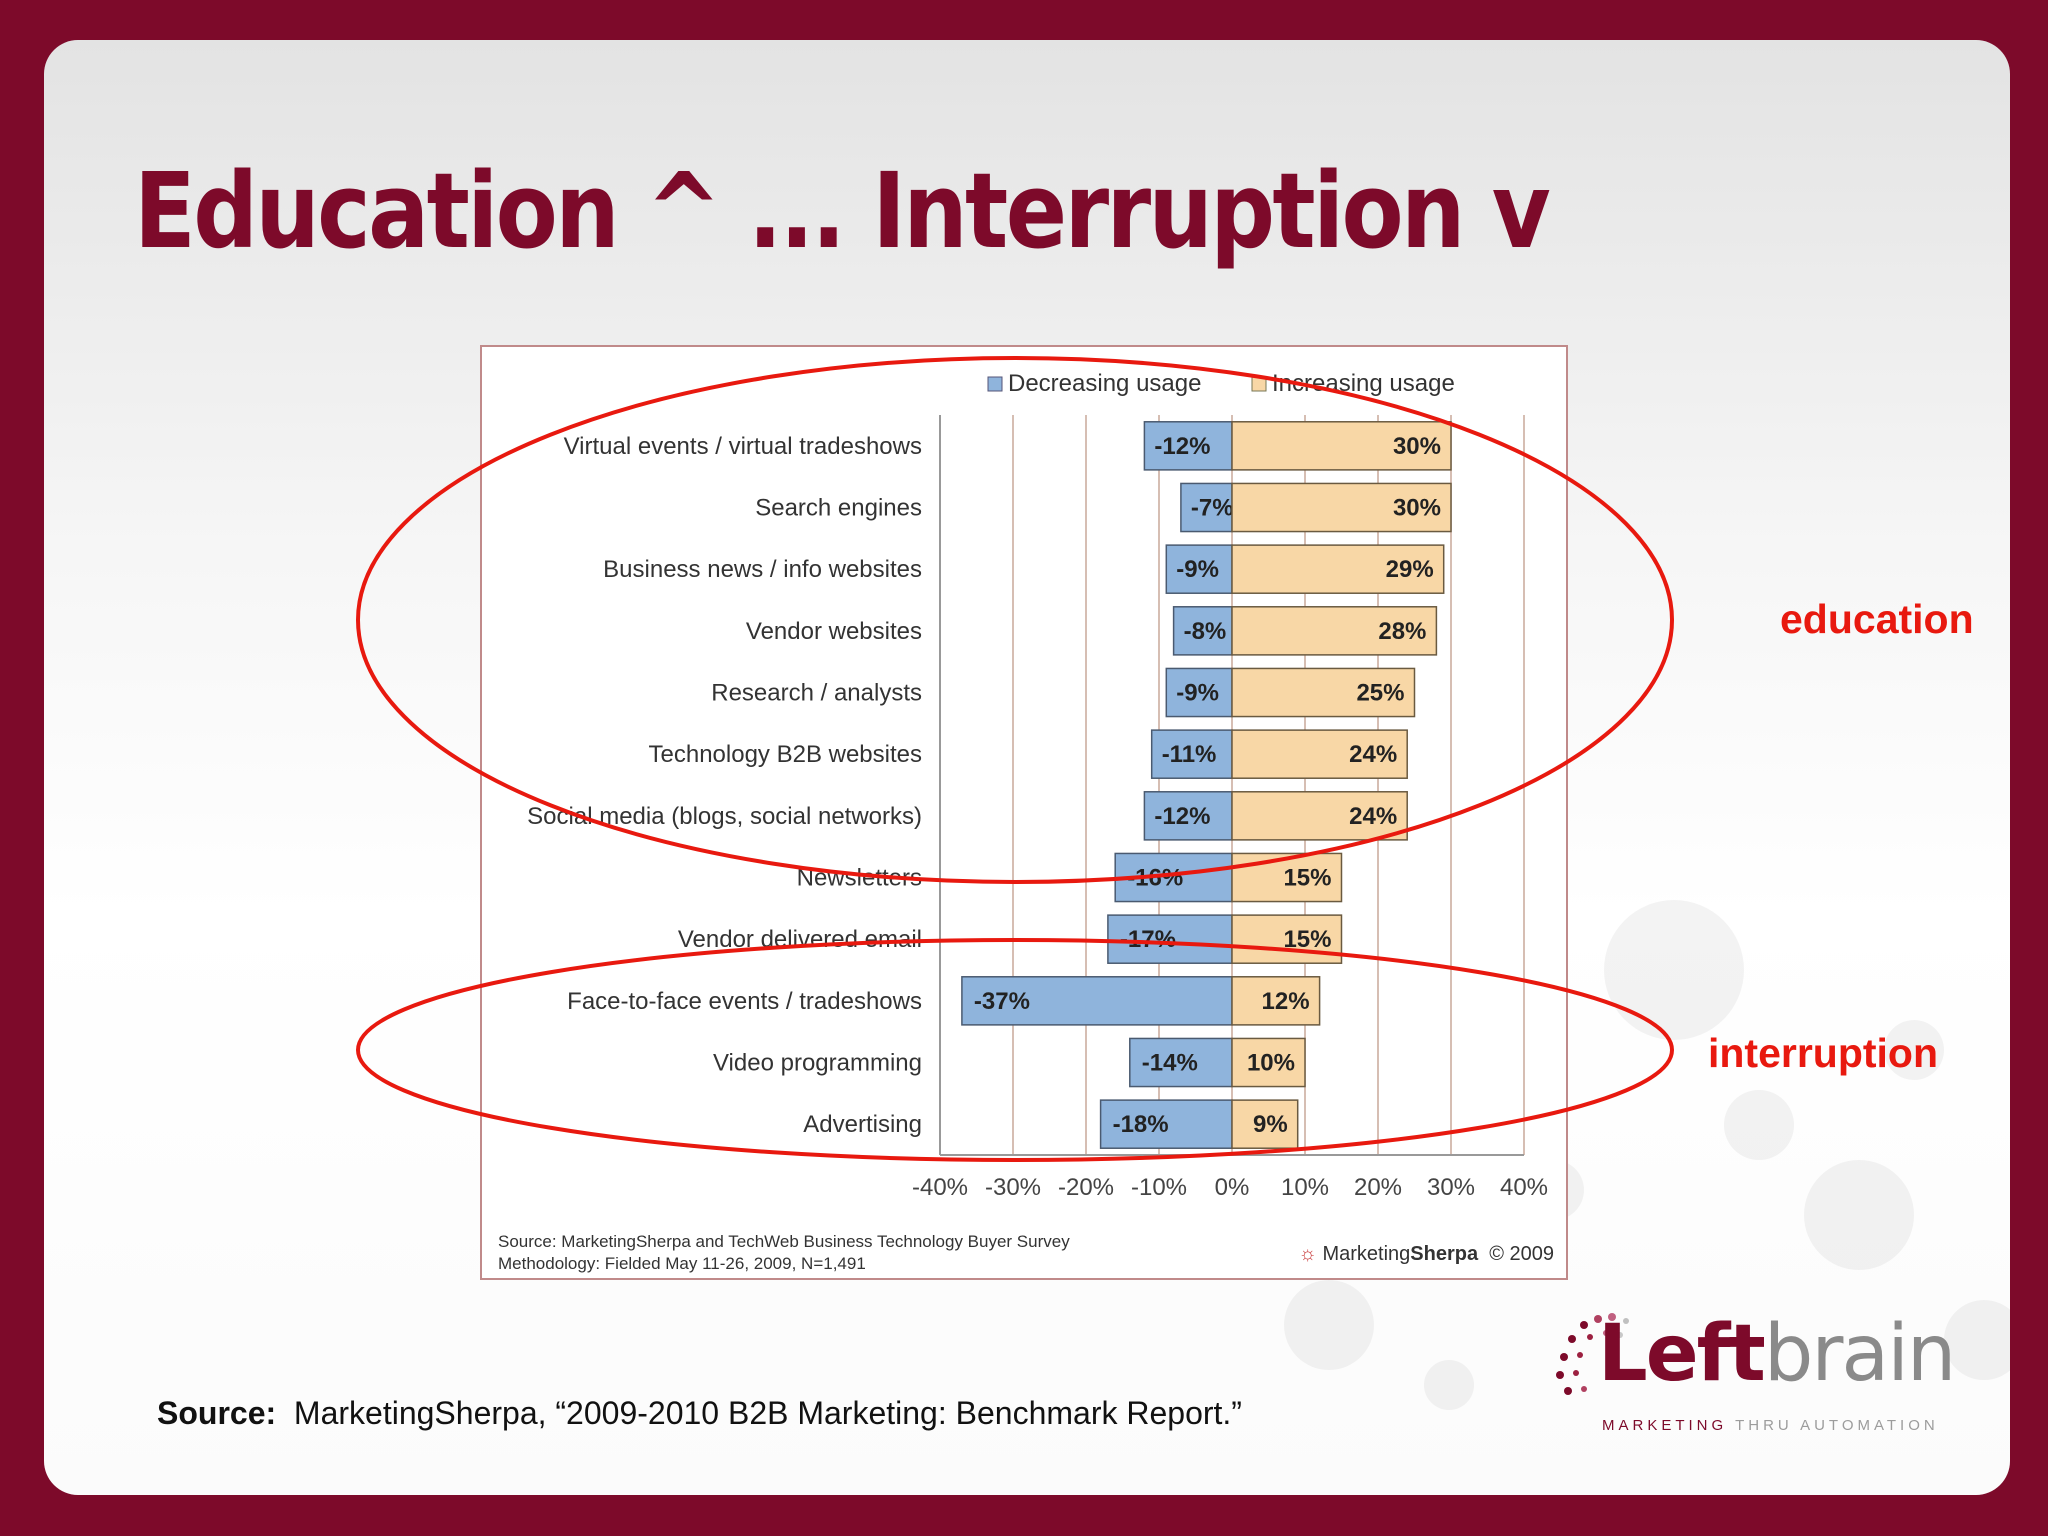 This screenshot has width=2048, height=1536. What do you see at coordinates (1104, 383) in the screenshot?
I see `legend-label-decreasing: Decreasing usage` at bounding box center [1104, 383].